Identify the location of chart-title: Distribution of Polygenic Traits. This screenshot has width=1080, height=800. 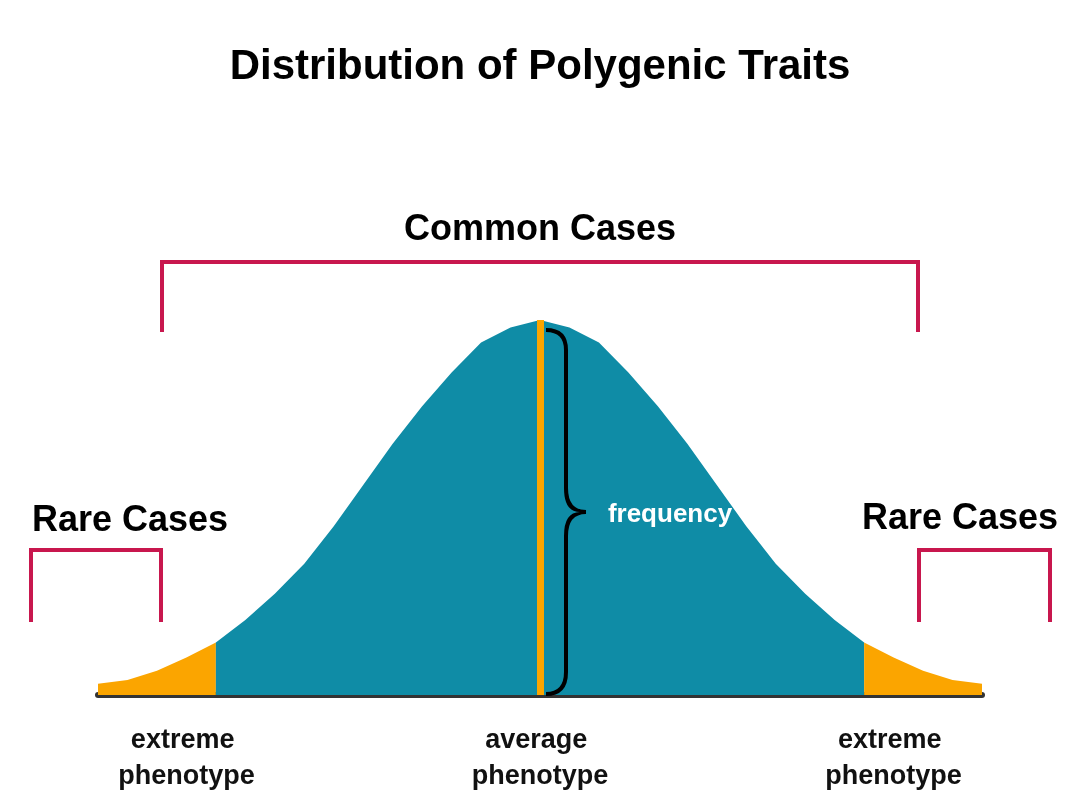
(540, 64).